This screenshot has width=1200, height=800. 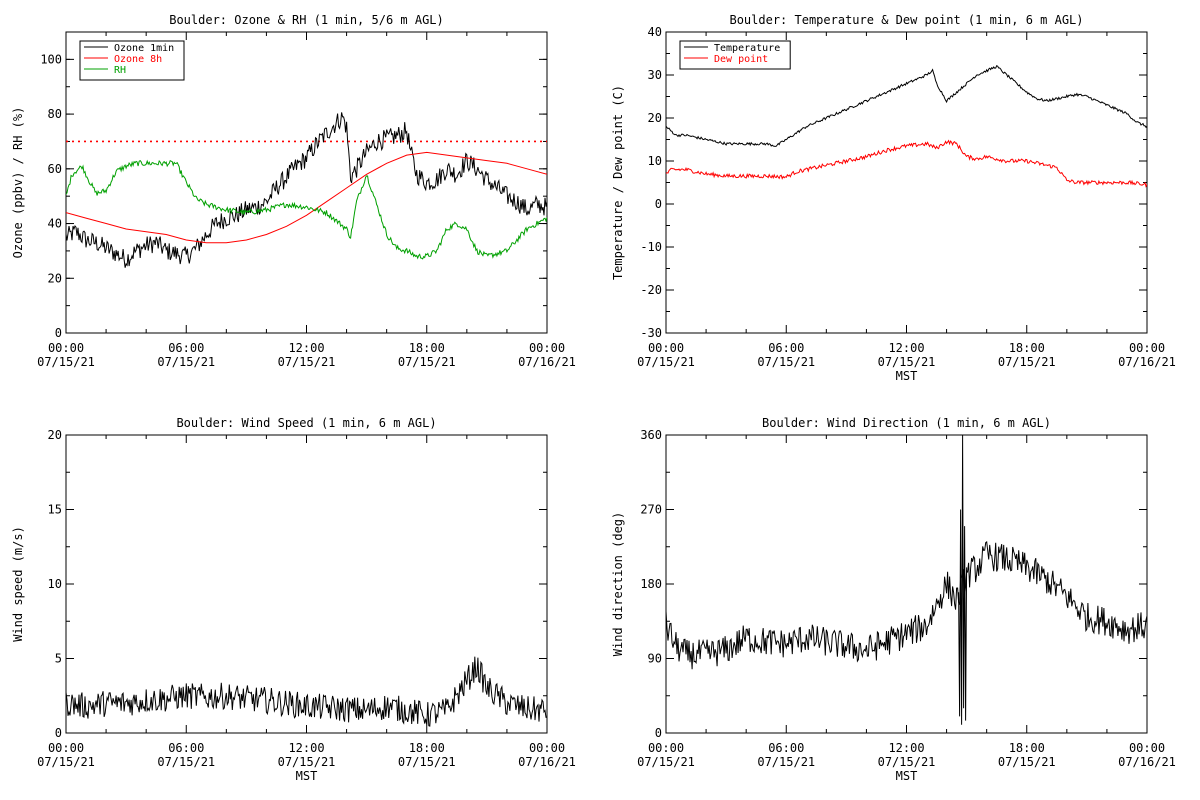 What do you see at coordinates (655, 659) in the screenshot?
I see `y-tick-label: 90` at bounding box center [655, 659].